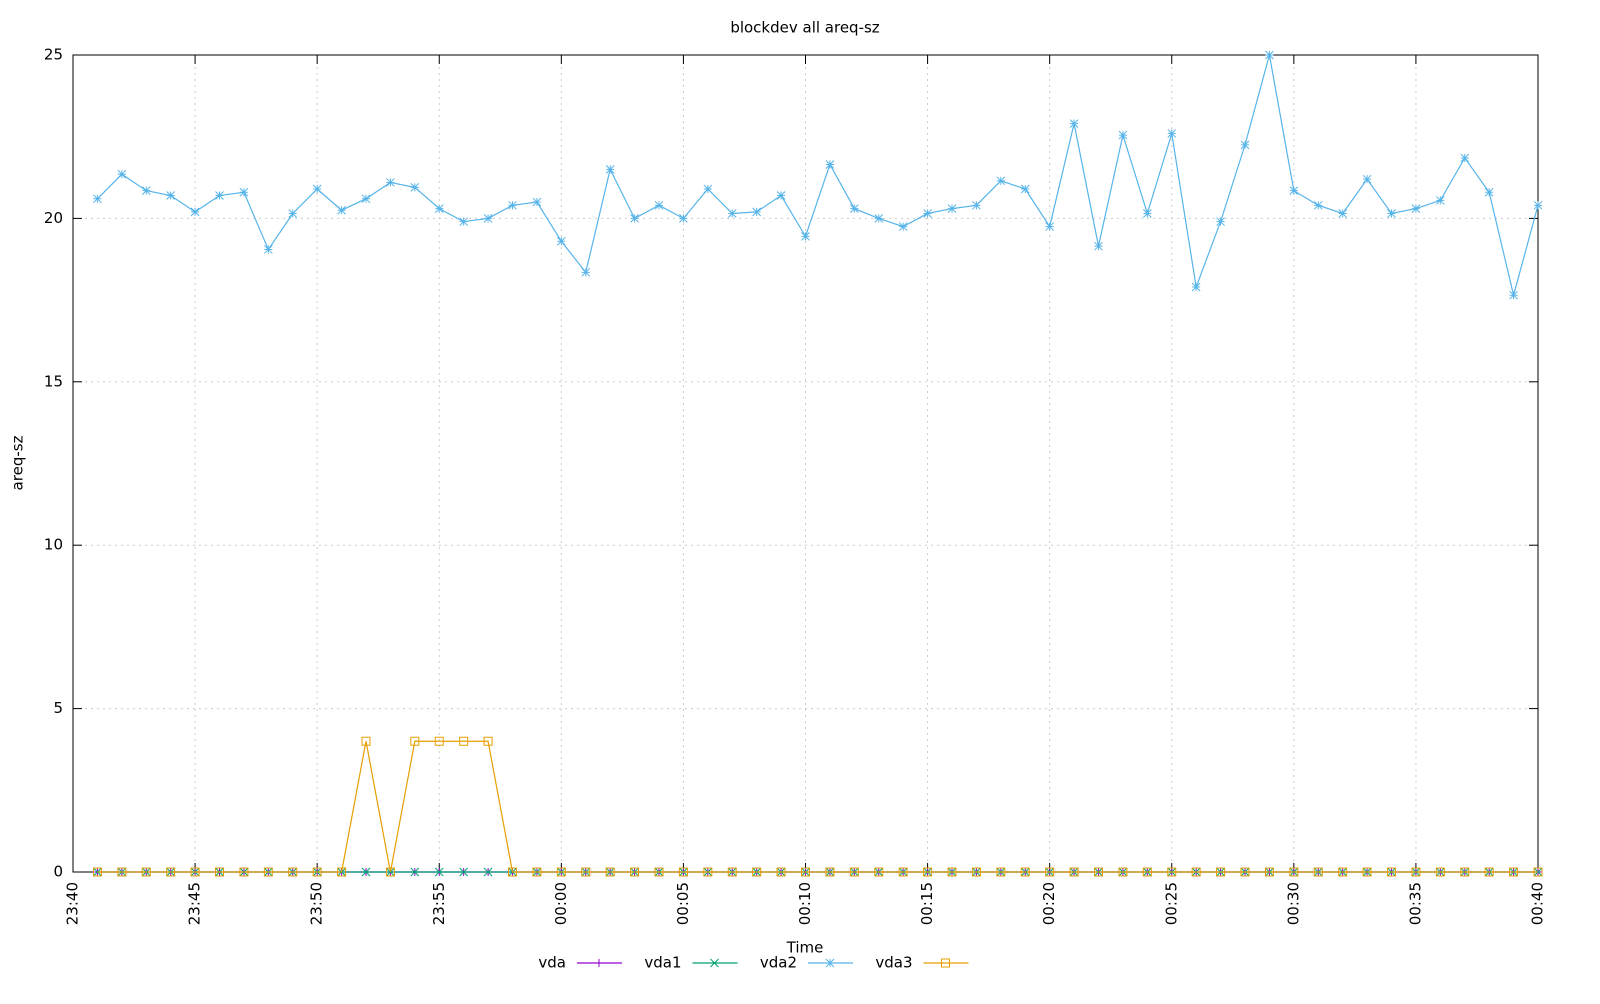 This screenshot has height=1004, width=1600. I want to click on x-tick-label: 00:35, so click(1415, 903).